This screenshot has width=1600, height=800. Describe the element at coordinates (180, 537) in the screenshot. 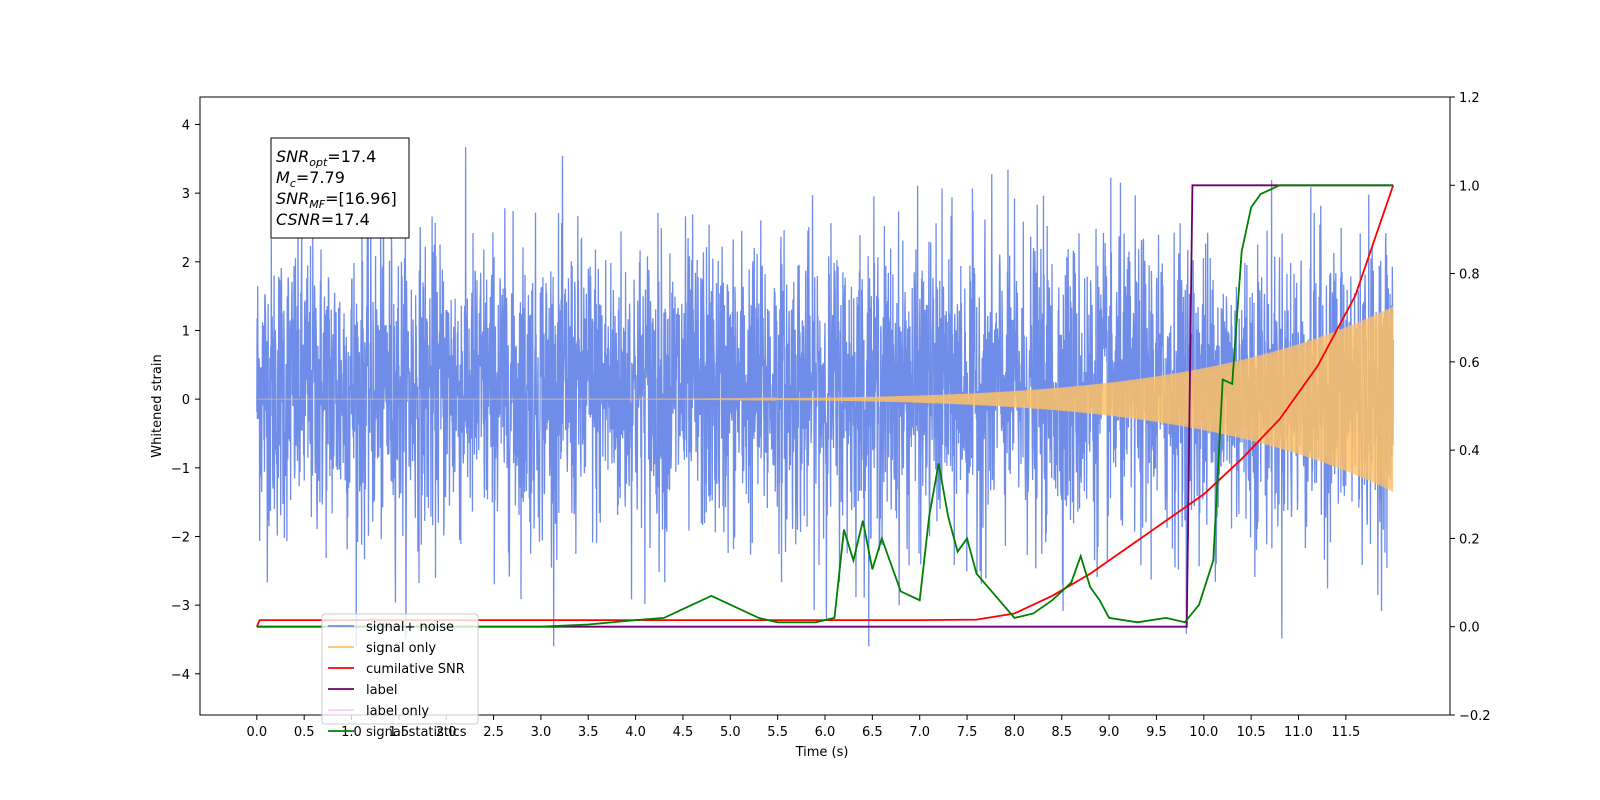

I see `y-tick-label: −2` at that location.